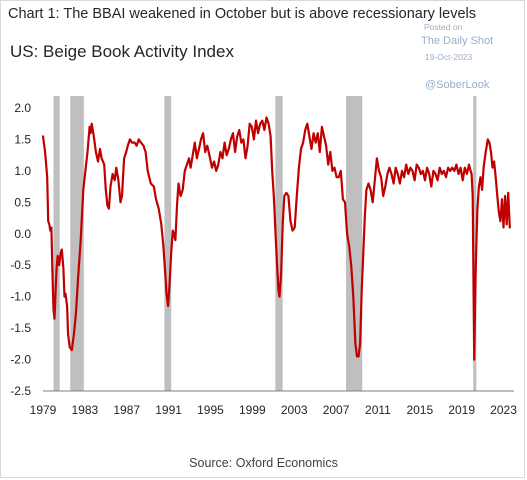 The image size is (527, 480). I want to click on x-tick-label: 2023, so click(503, 410).